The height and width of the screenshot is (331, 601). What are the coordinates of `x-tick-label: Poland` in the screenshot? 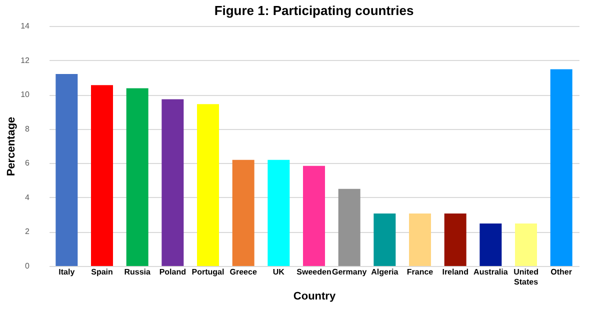 It's located at (172, 272).